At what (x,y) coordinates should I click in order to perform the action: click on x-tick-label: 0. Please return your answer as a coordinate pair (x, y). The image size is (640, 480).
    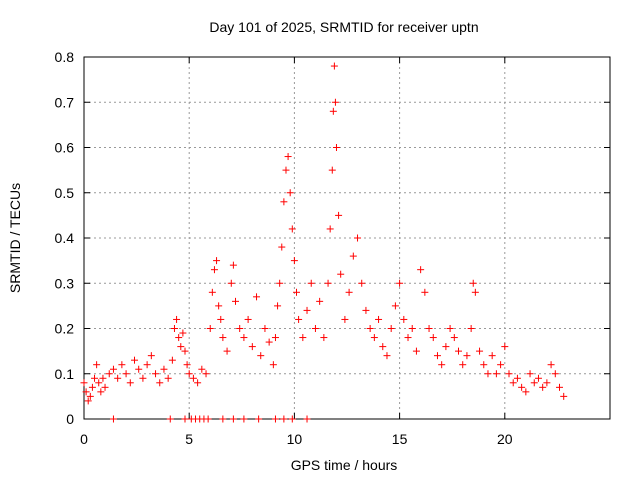
    Looking at the image, I should click on (84, 439).